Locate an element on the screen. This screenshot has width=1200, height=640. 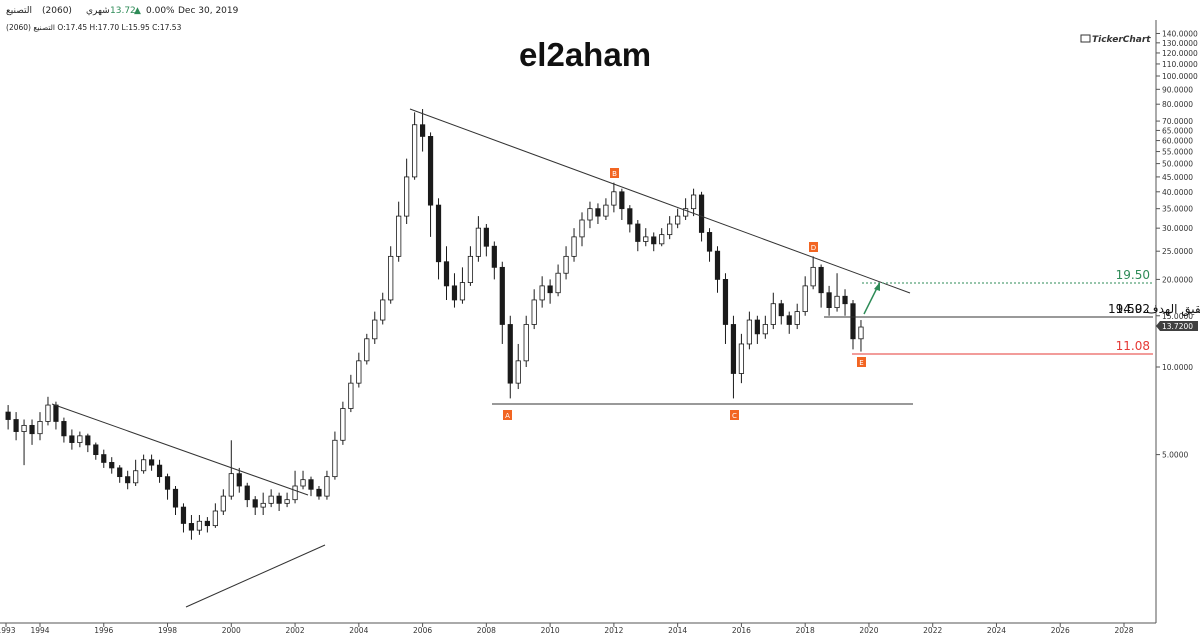
y-tick-label: 65.0000 is located at coordinates (1177, 130).